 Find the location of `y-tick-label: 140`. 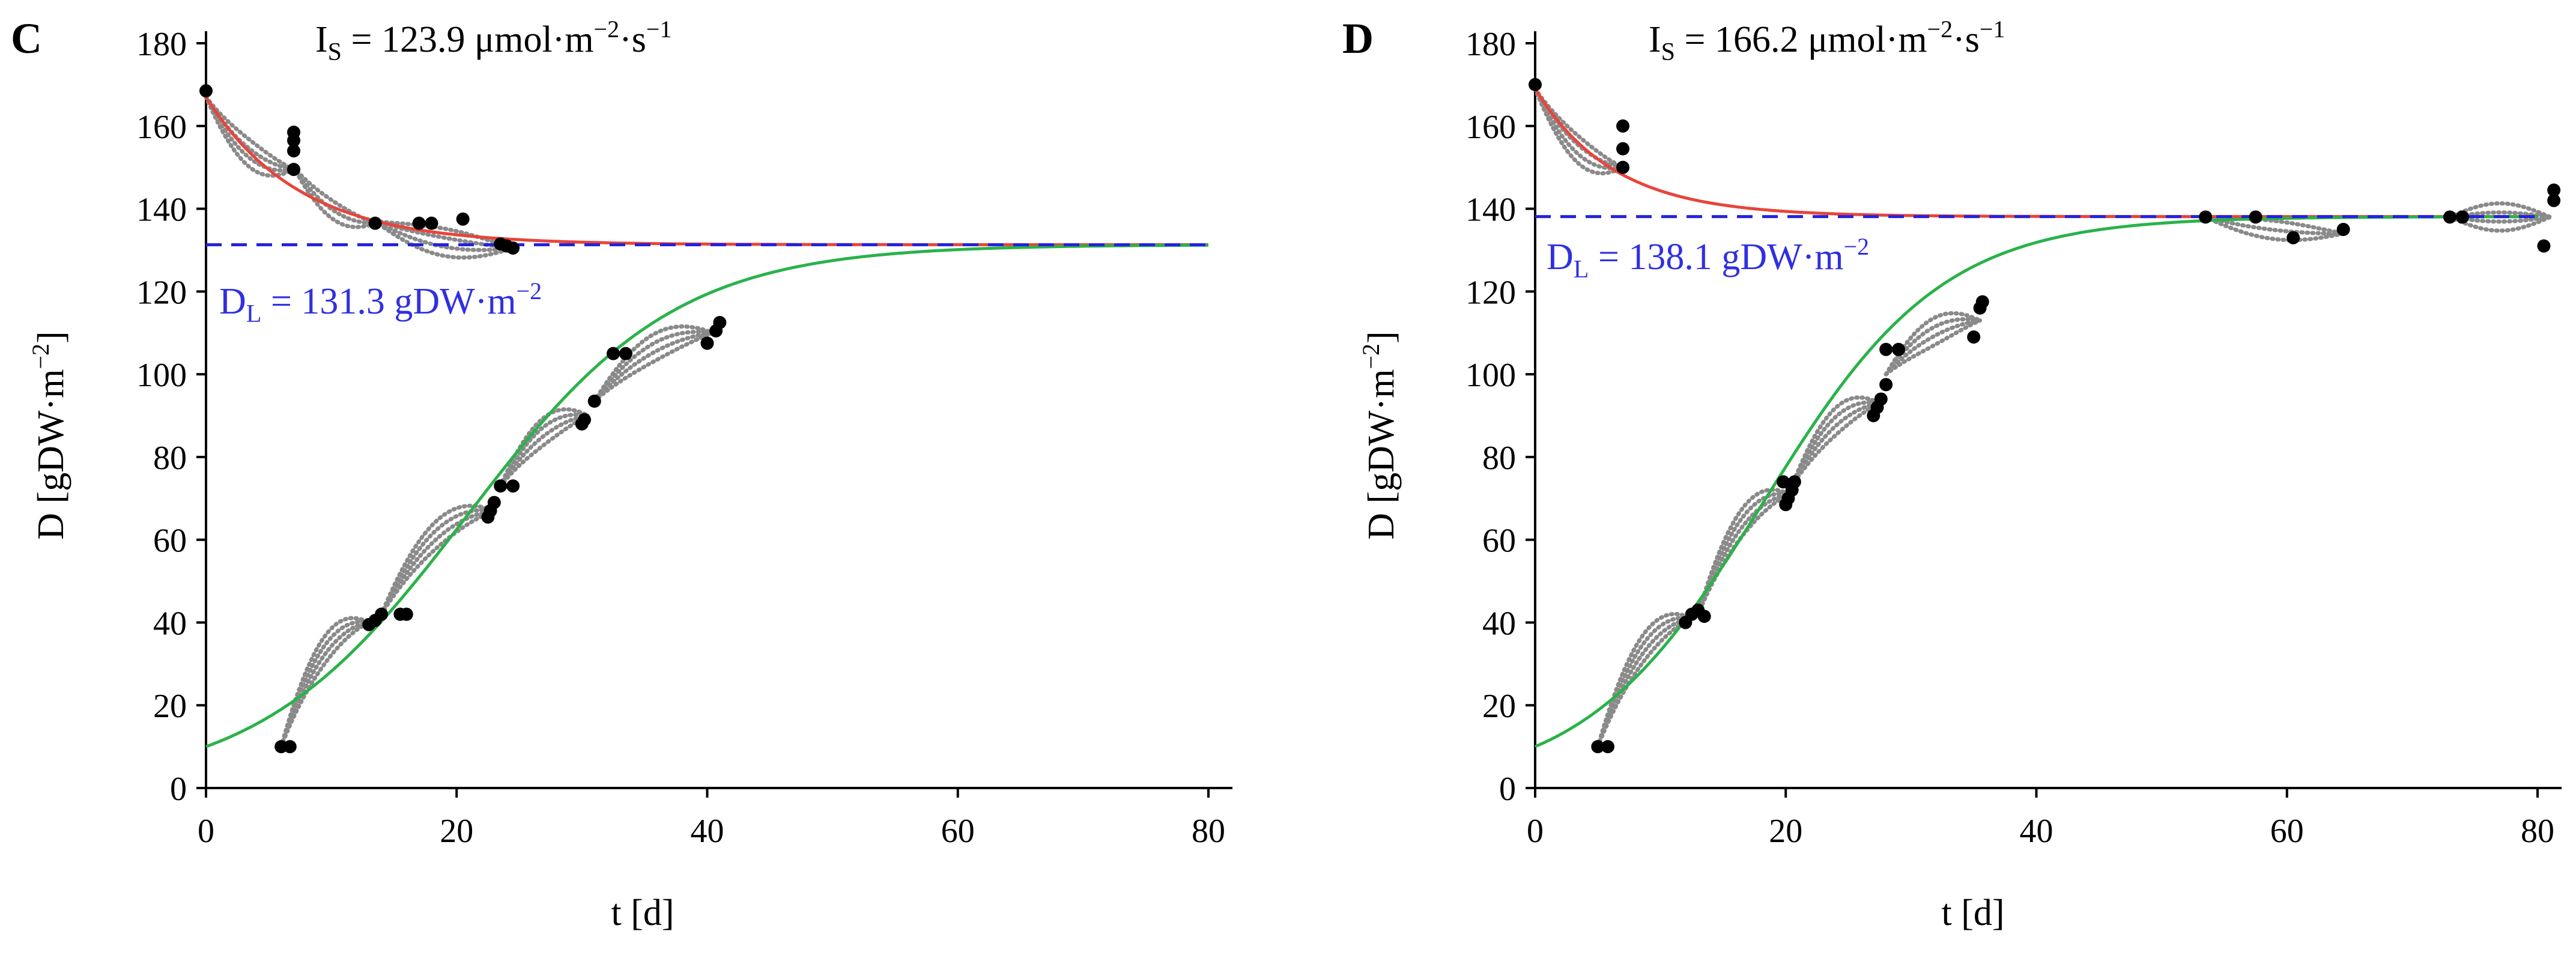

y-tick-label: 140 is located at coordinates (161, 211).